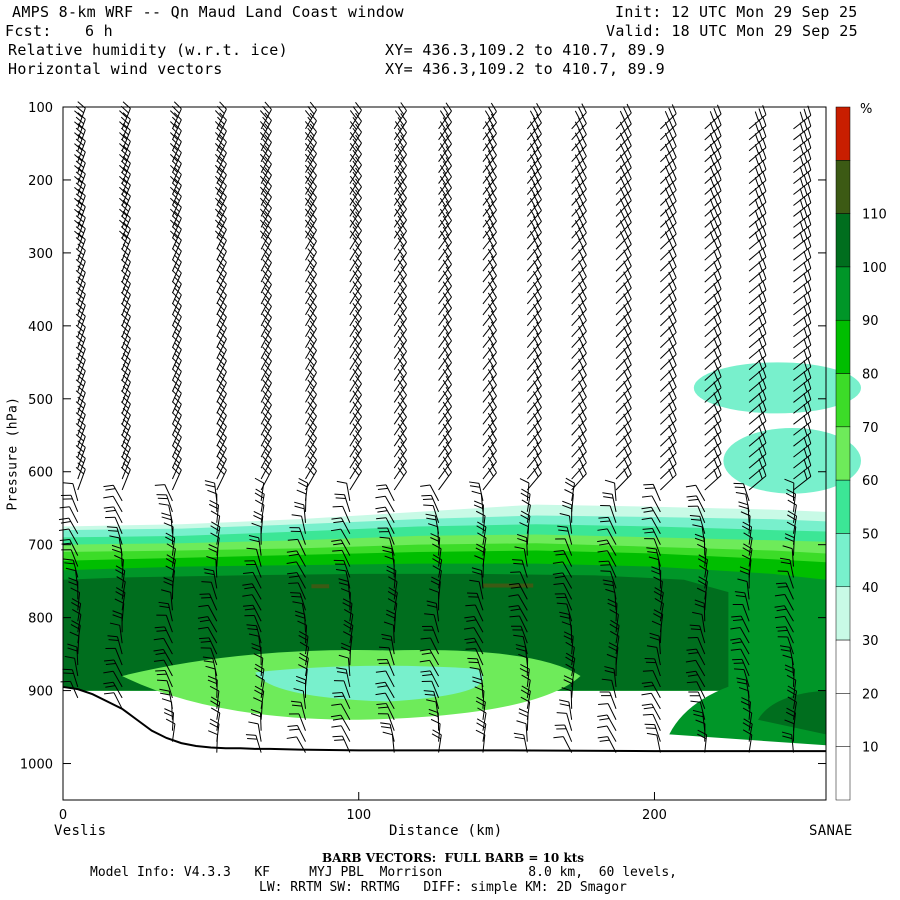 This screenshot has height=900, width=900. Describe the element at coordinates (13, 453) in the screenshot. I see `y-axis-label: Pressure (hPa)` at that location.